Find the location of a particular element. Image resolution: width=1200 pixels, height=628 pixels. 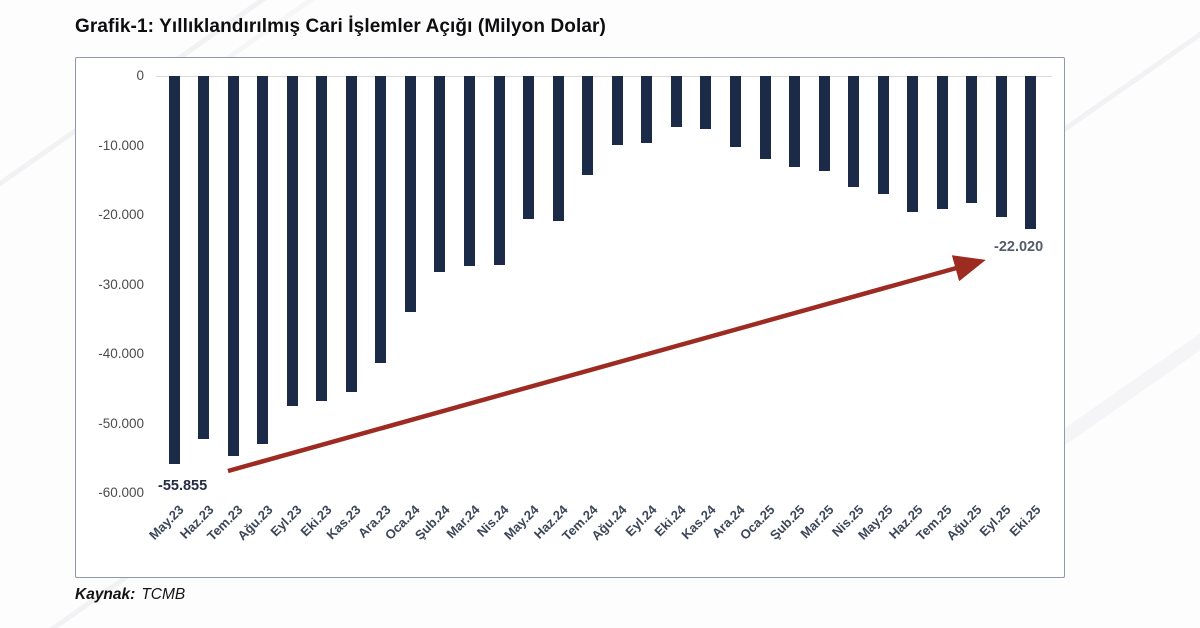

bar-Ara.23 is located at coordinates (381, 219).